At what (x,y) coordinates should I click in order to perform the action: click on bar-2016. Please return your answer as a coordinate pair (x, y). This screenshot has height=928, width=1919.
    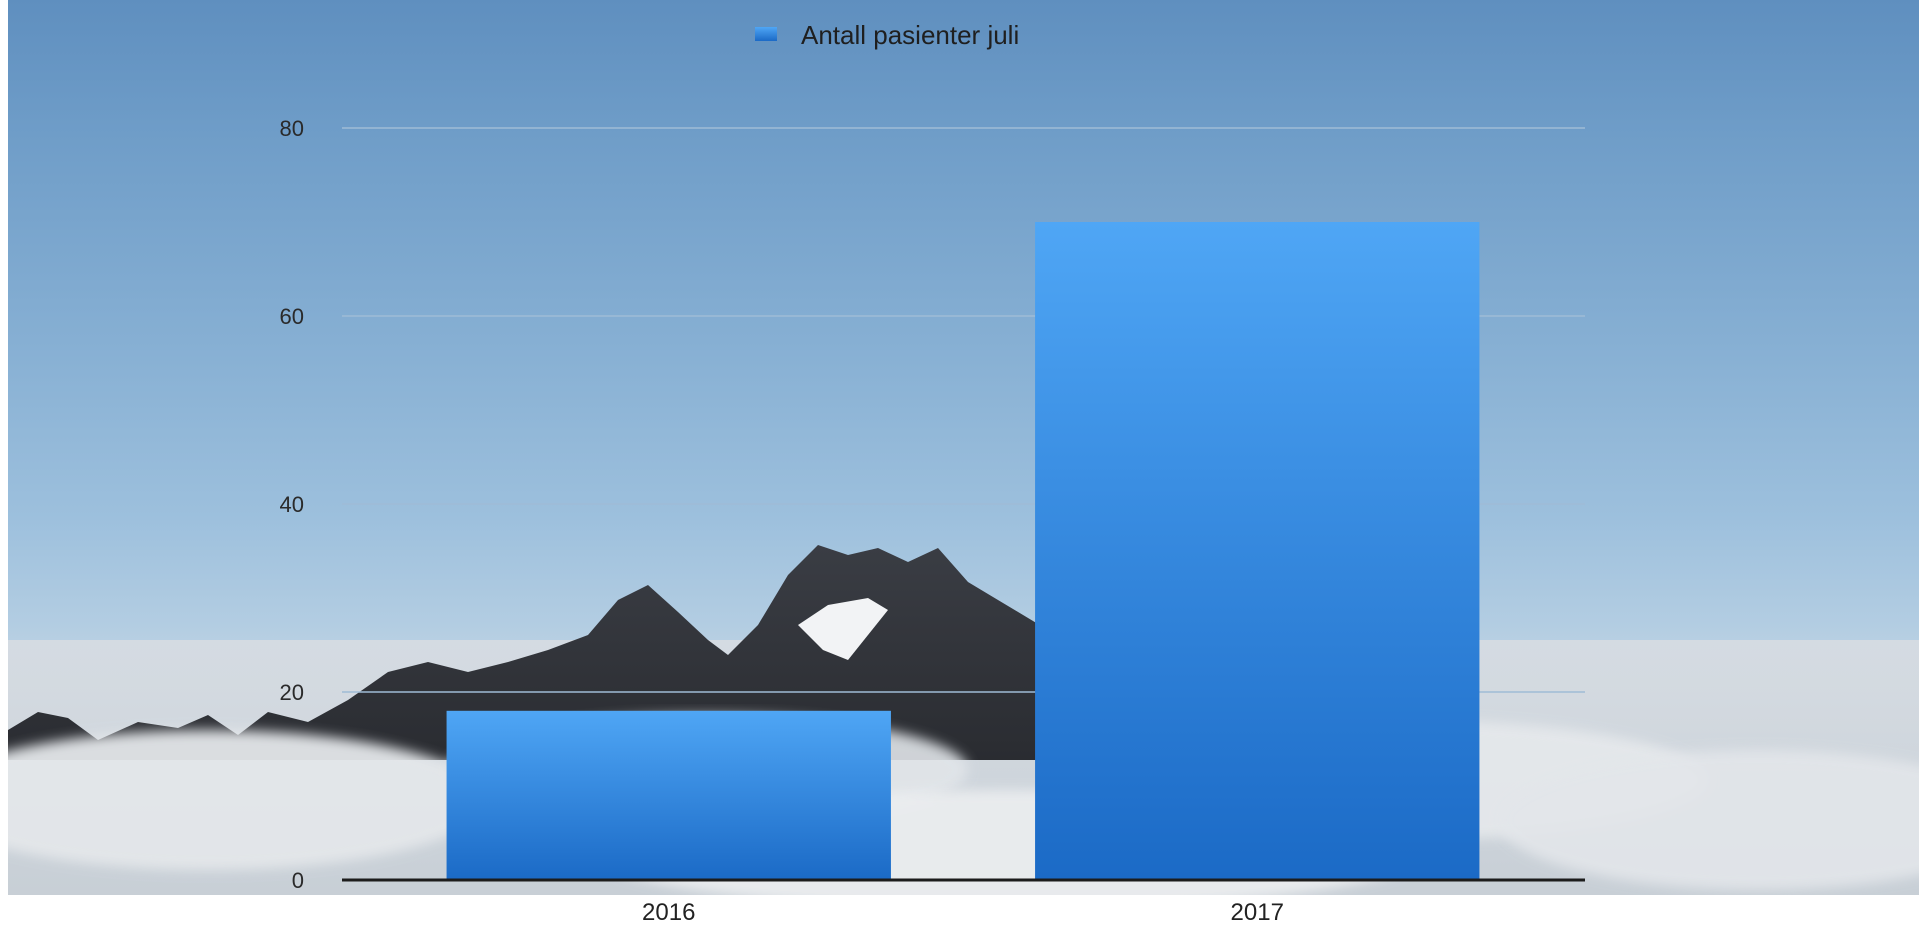
    Looking at the image, I should click on (668, 795).